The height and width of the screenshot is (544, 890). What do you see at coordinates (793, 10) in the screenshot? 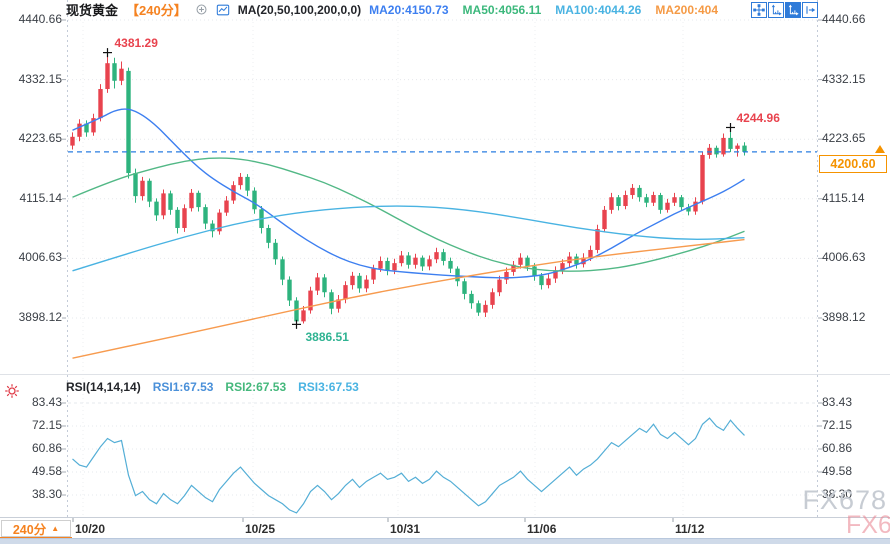
I see `y-axis-scale-icon` at bounding box center [793, 10].